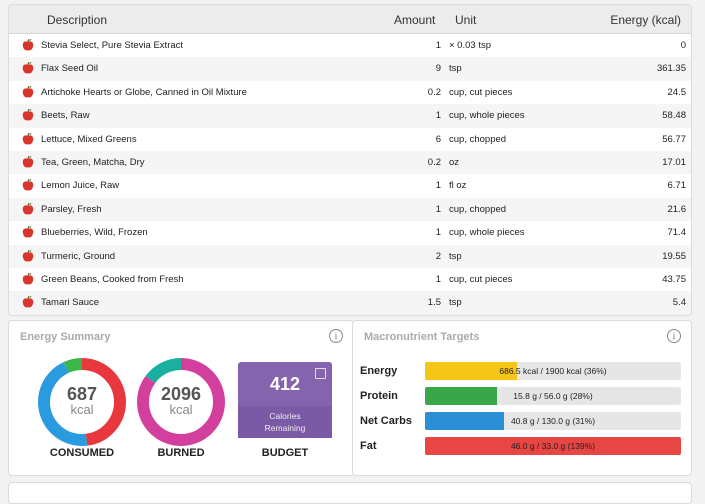 This screenshot has width=705, height=504. What do you see at coordinates (438, 69) in the screenshot?
I see `row-amount: 9` at bounding box center [438, 69].